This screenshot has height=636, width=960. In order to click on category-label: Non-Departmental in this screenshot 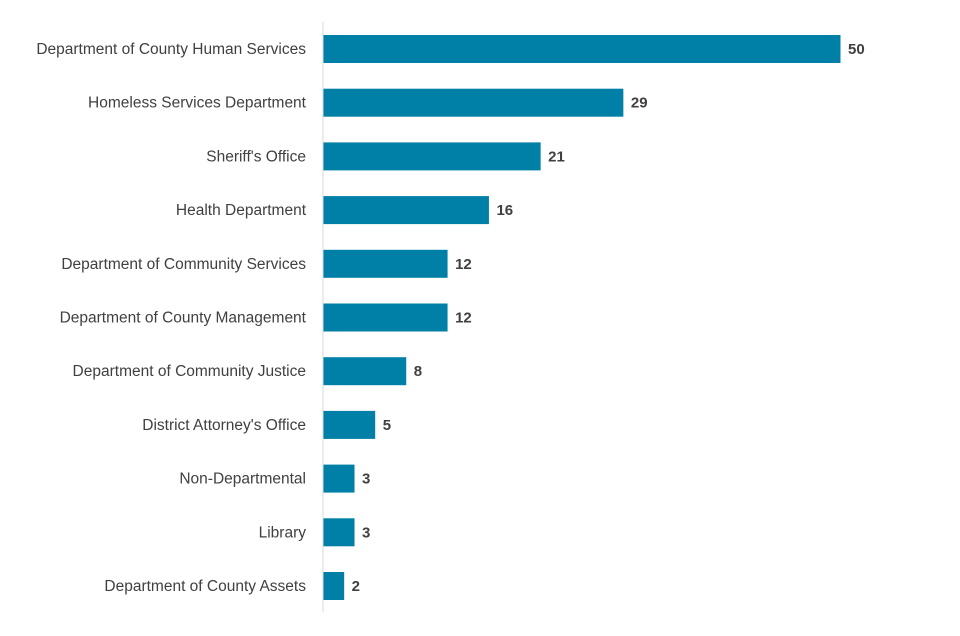, I will do `click(242, 479)`.